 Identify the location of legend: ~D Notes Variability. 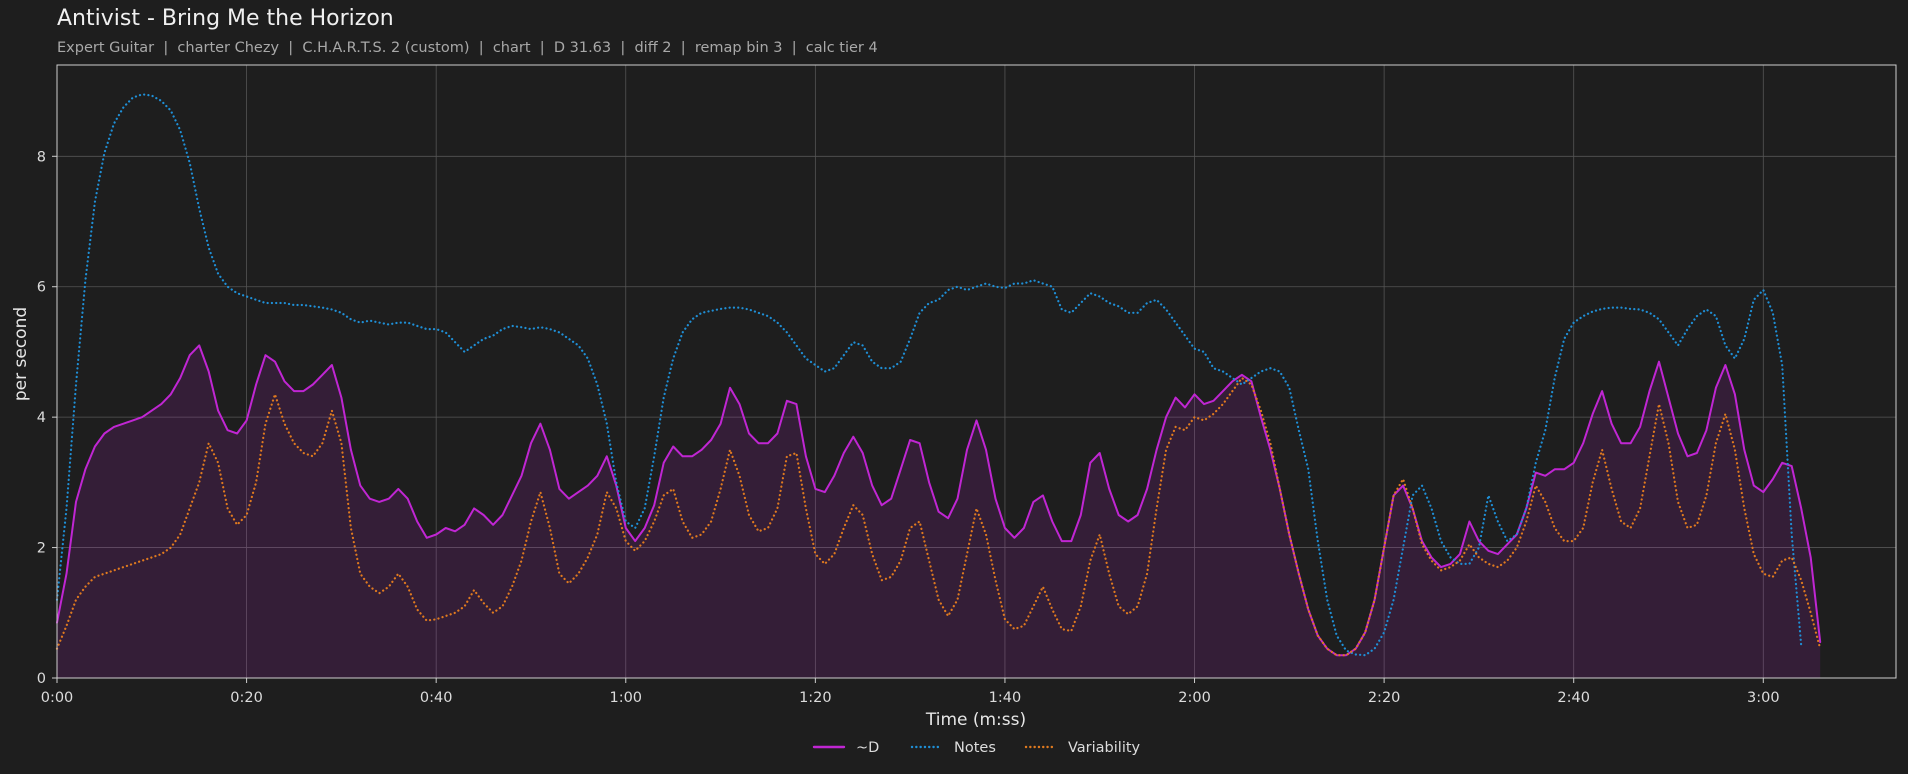
(976, 748).